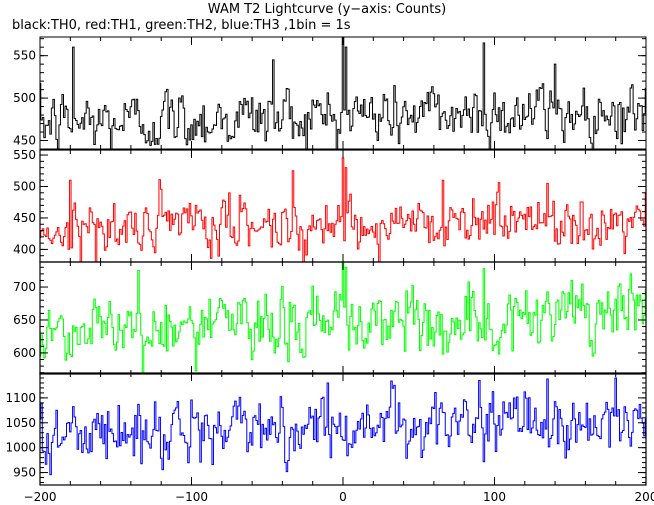  I want to click on chart-title: WAM T2 Lightcurve (y−axis: Counts), so click(327, 9).